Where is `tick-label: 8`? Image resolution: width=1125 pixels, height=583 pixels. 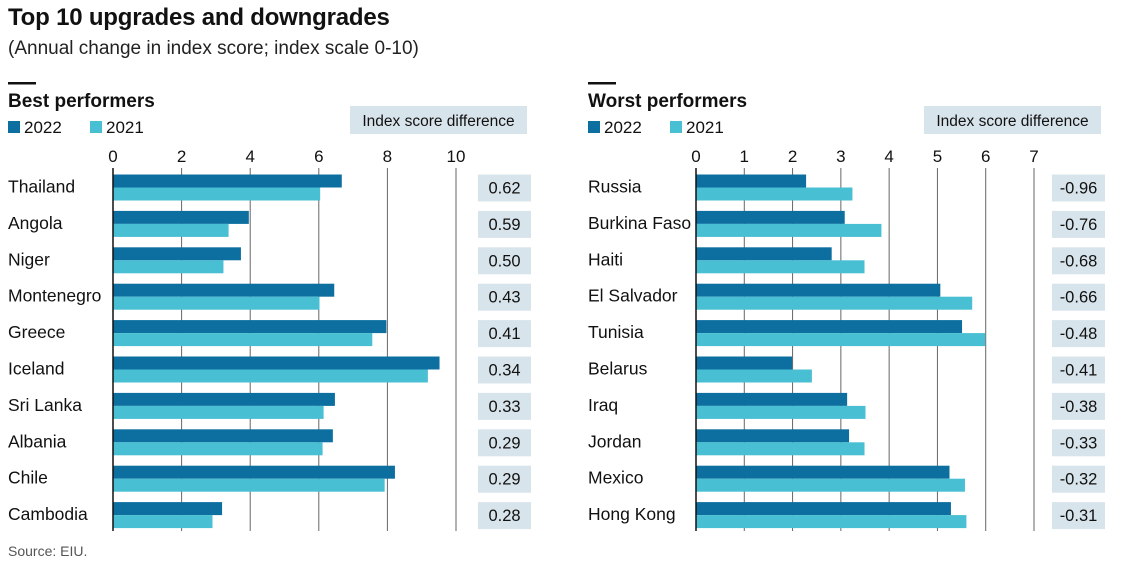
tick-label: 8 is located at coordinates (387, 156).